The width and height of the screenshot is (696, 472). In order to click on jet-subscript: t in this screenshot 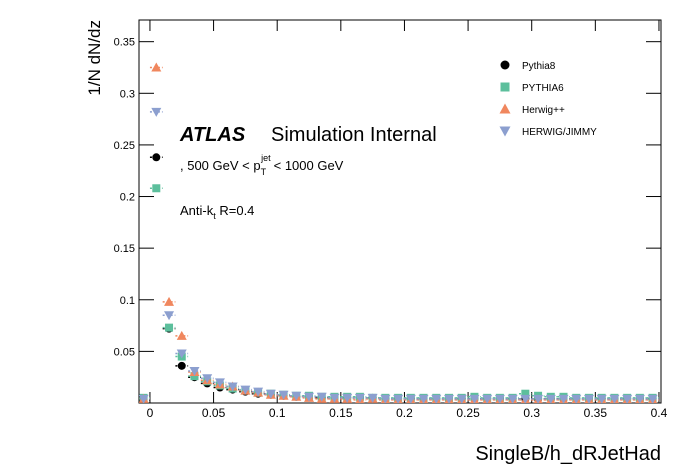, I will do `click(214, 216)`.